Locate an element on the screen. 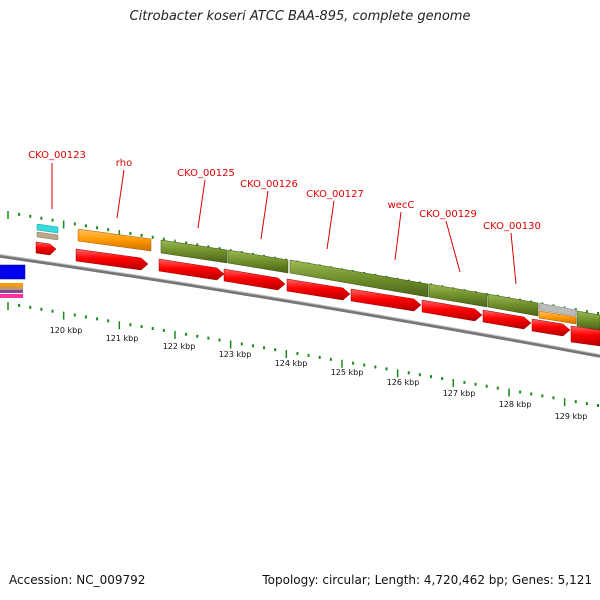 Image resolution: width=600 pixels, height=600 pixels. gene-leader-wecc is located at coordinates (398, 236).